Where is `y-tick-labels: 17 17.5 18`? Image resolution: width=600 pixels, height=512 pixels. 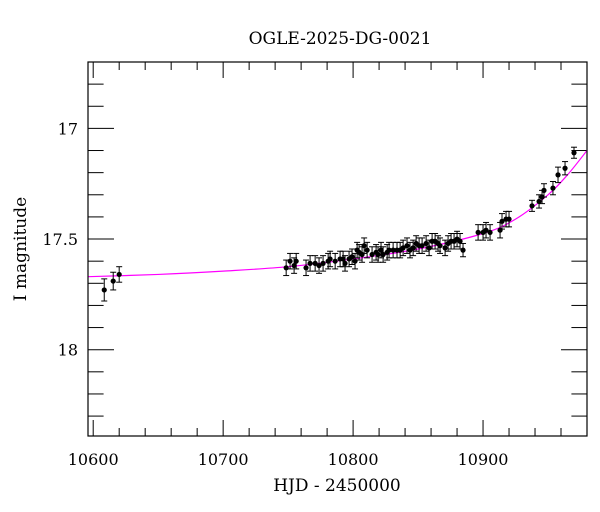 y-tick-labels: 17 17.5 18 is located at coordinates (60, 239).